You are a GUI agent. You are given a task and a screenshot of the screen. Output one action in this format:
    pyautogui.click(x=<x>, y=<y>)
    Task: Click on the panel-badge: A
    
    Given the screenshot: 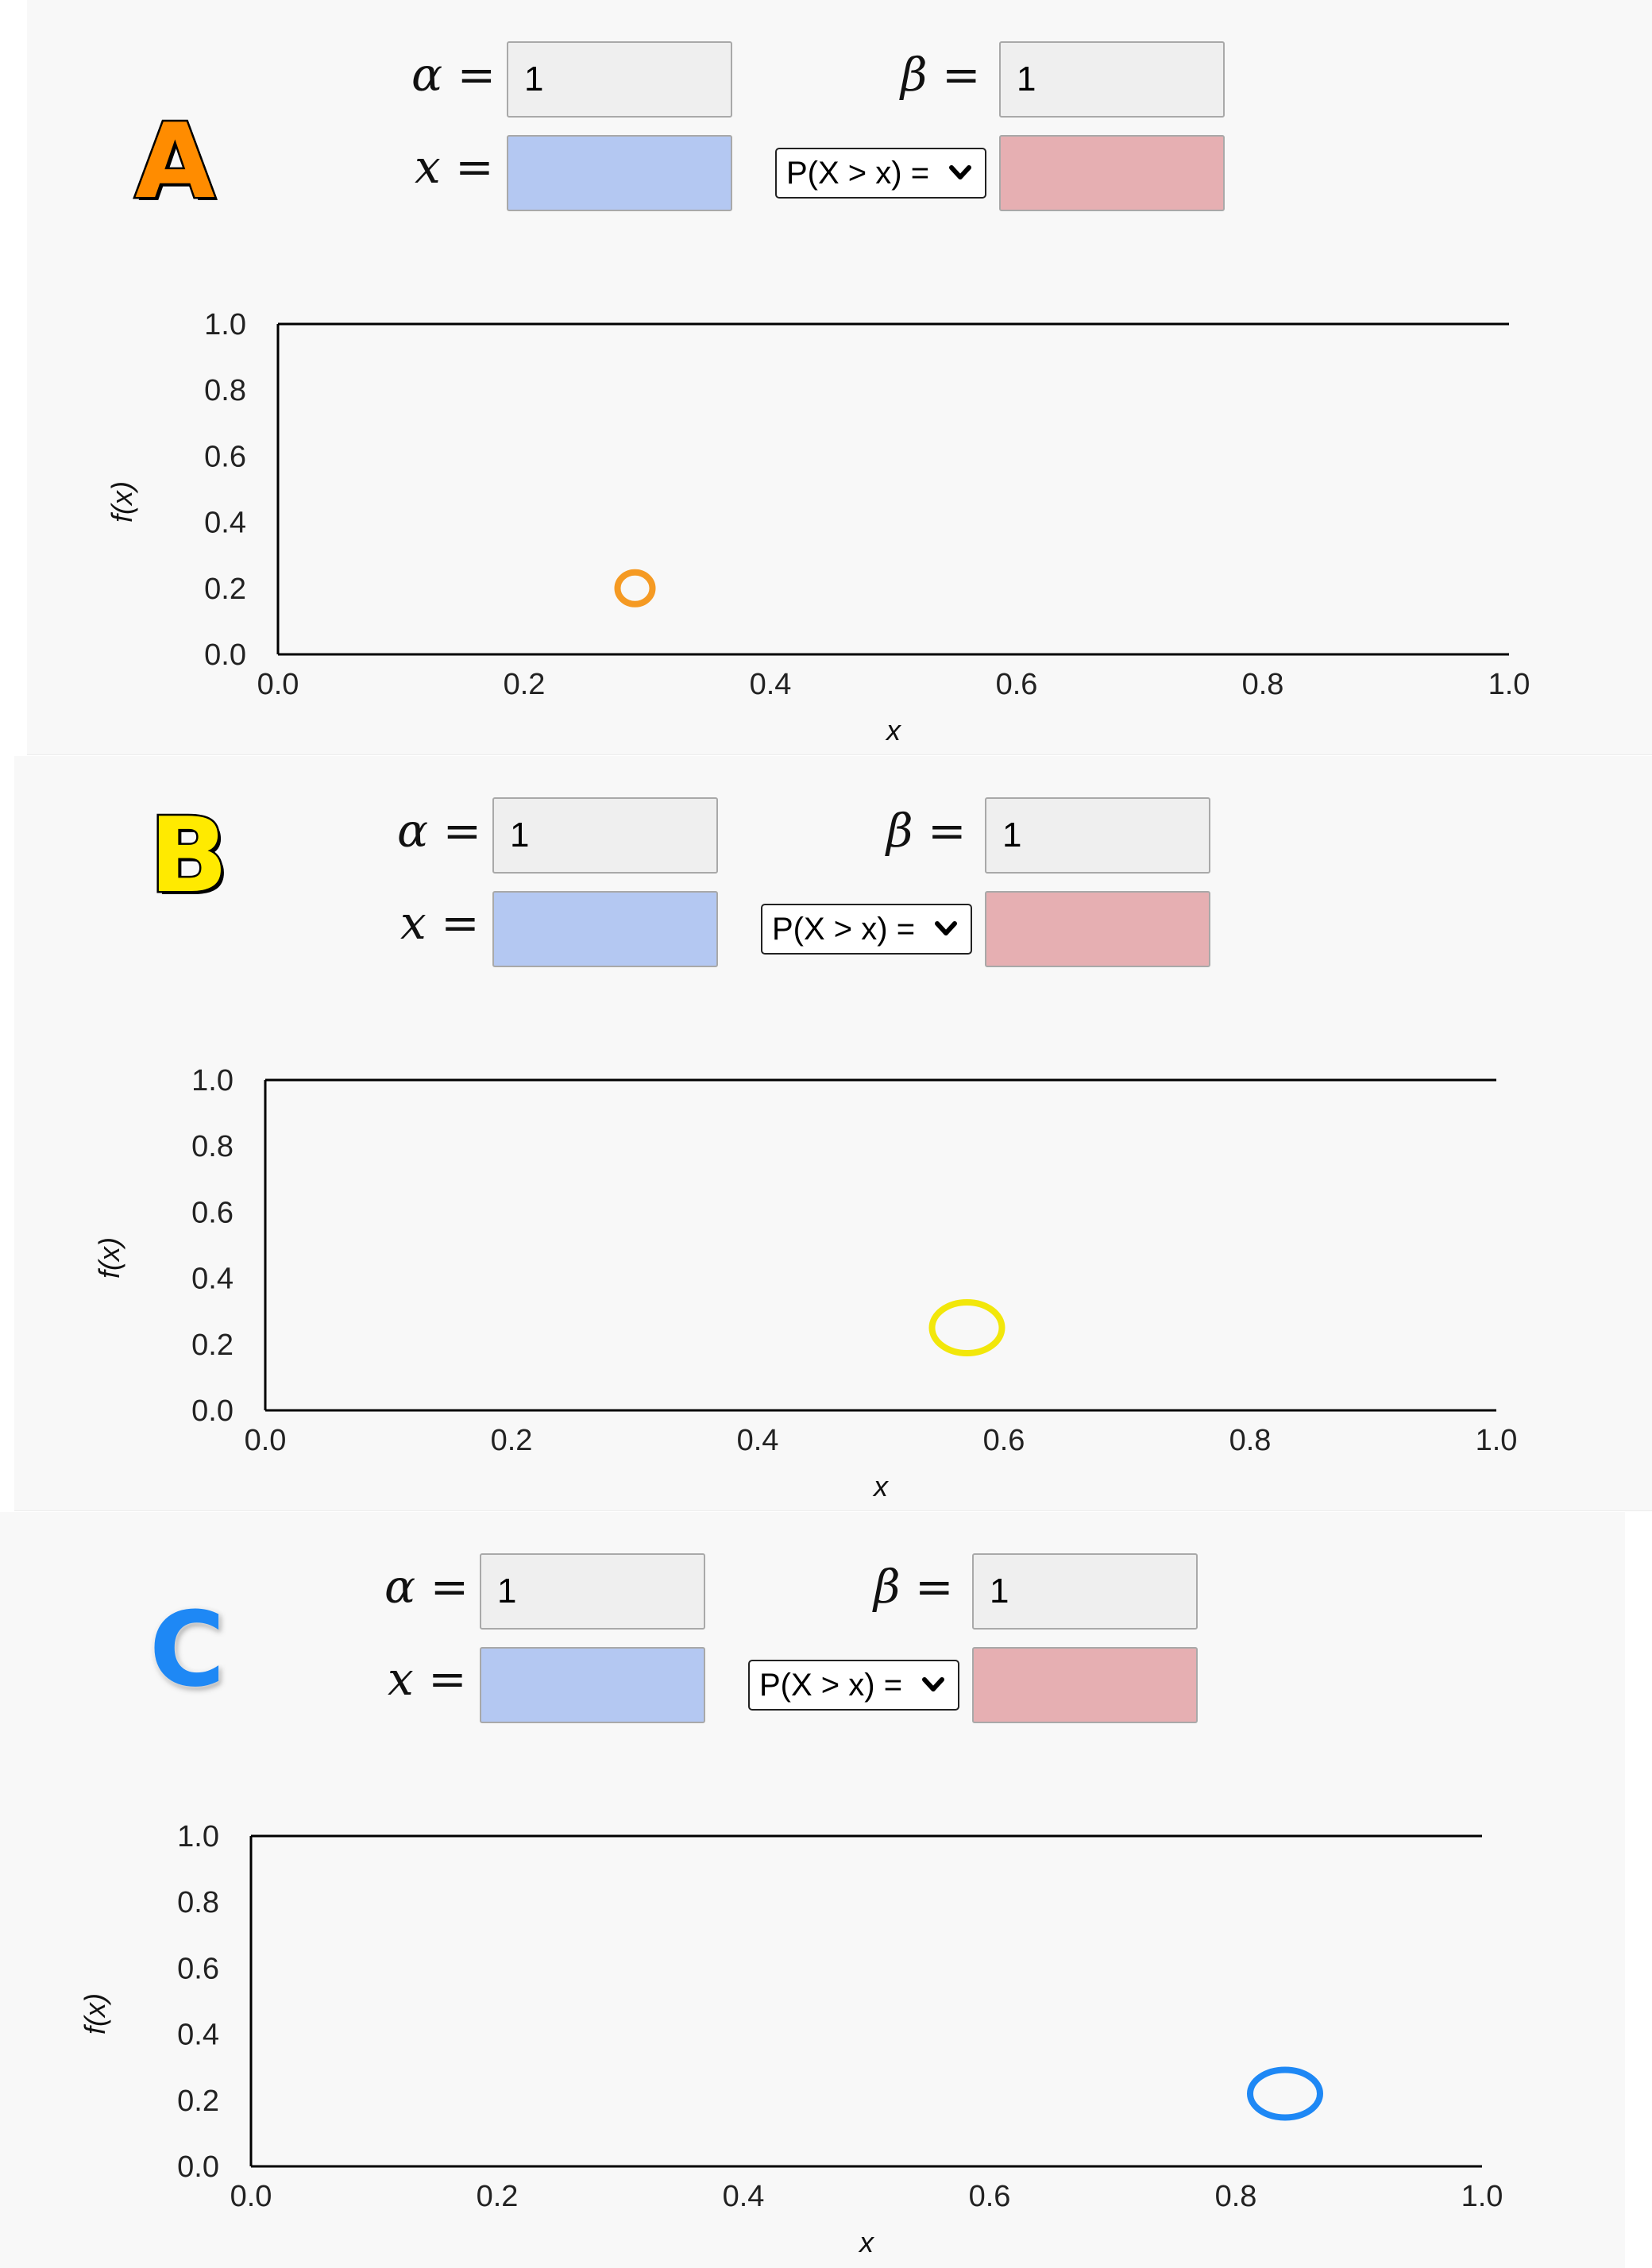 What is the action you would take?
    pyautogui.click(x=175, y=161)
    